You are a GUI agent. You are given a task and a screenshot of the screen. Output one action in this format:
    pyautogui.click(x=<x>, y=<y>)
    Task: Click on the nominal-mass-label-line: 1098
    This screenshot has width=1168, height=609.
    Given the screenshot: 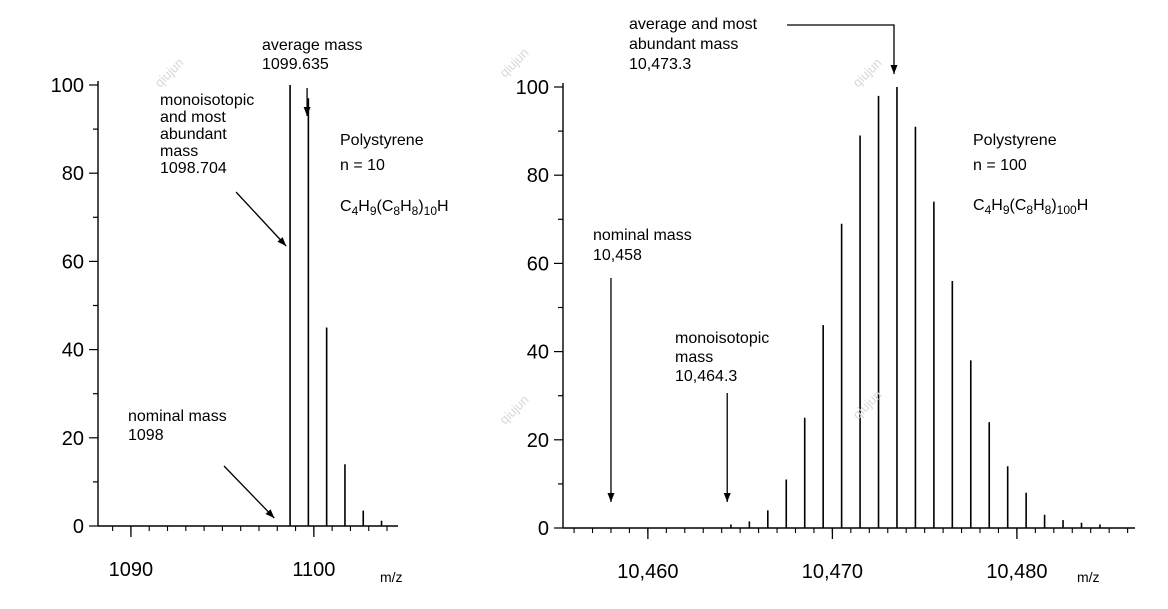 What is the action you would take?
    pyautogui.click(x=146, y=435)
    